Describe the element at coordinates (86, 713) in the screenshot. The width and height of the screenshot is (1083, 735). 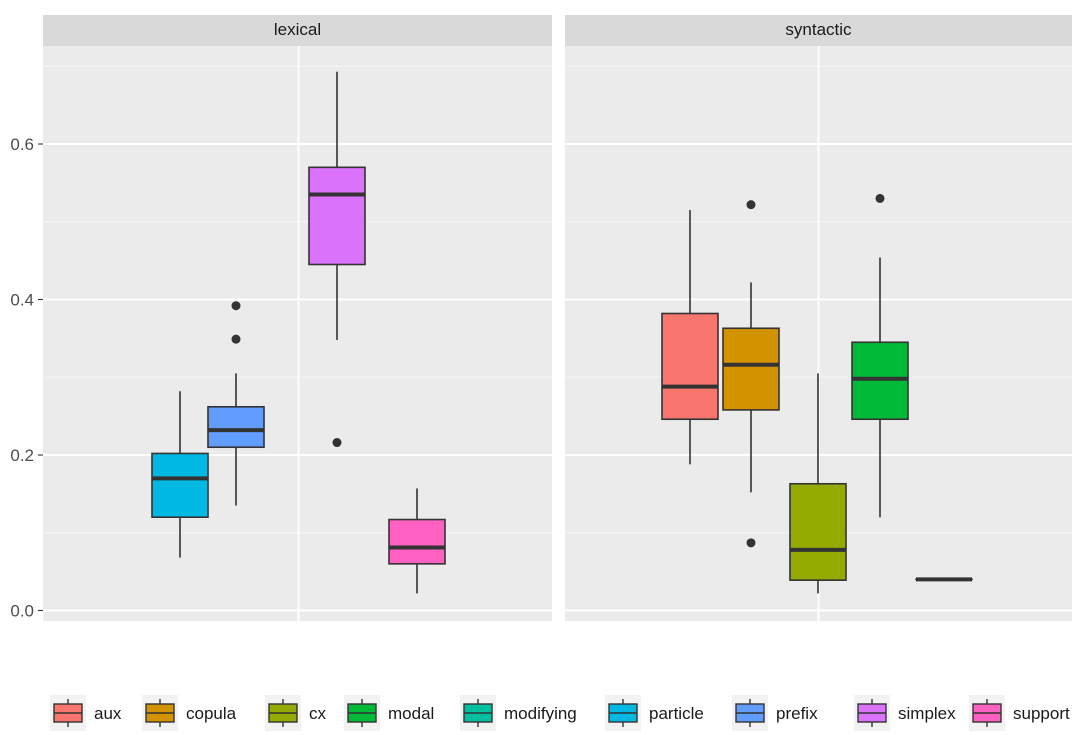
I see `legend-item-aux: aux` at that location.